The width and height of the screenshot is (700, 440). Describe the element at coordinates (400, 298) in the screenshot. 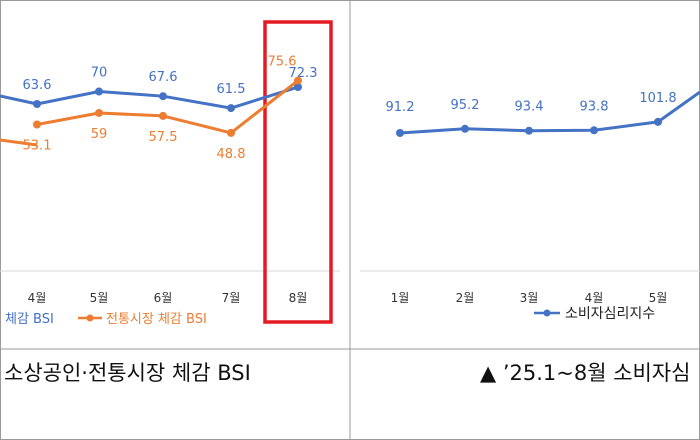

I see `x-tick-label: 1월` at that location.